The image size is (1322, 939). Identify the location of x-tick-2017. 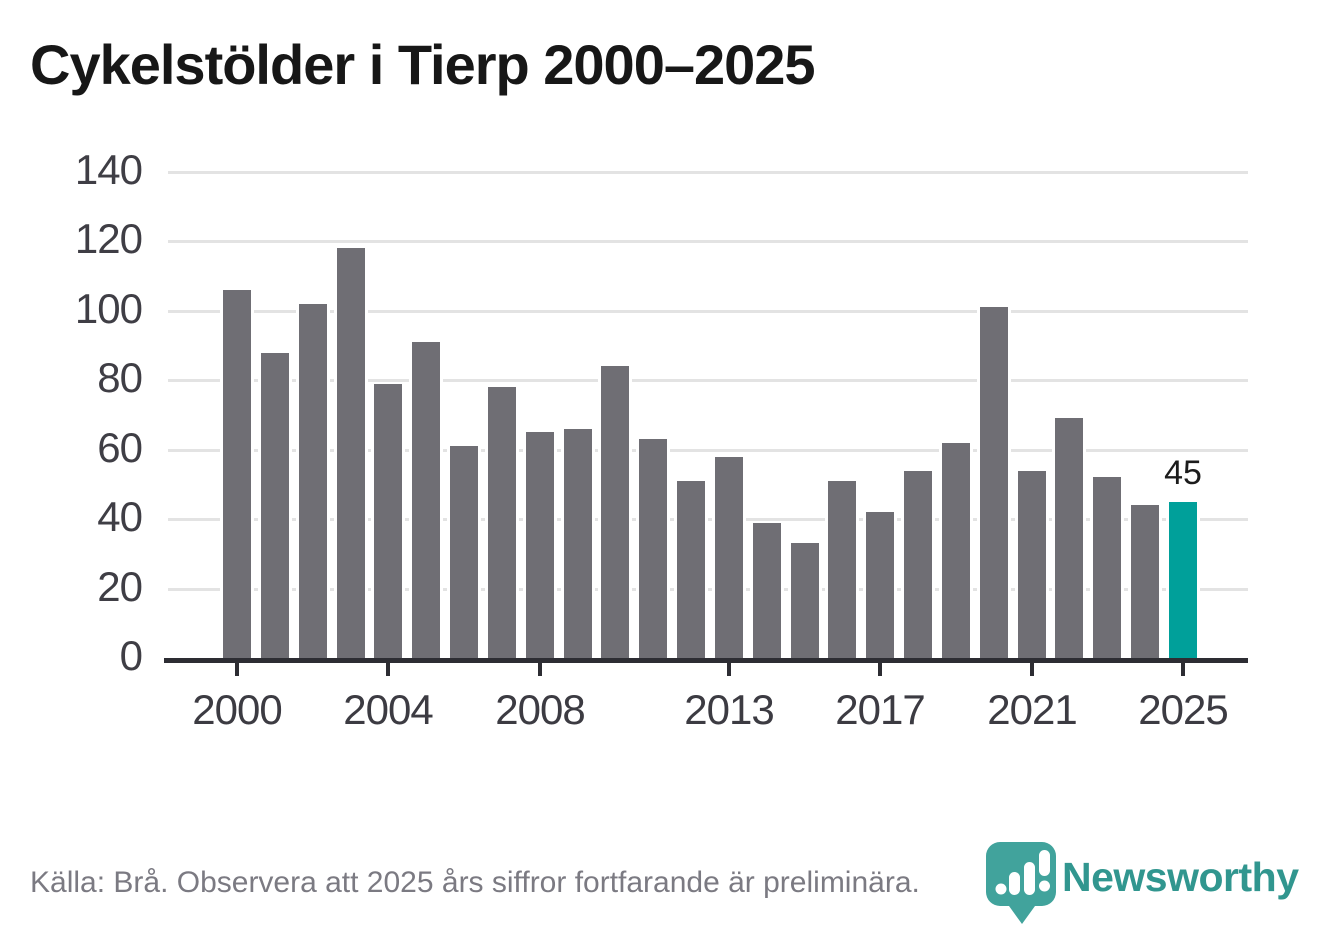
(880, 669).